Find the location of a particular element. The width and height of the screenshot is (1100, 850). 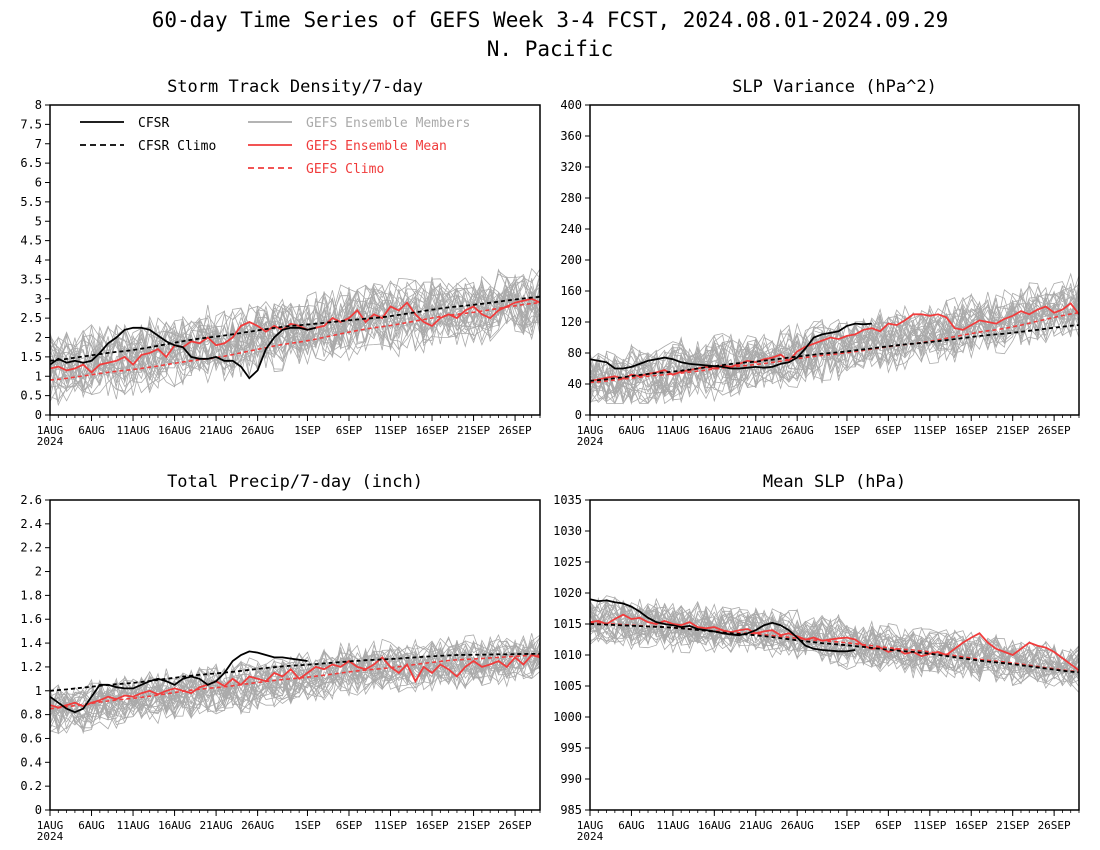

y-tick-label: 360 is located at coordinates (571, 136).